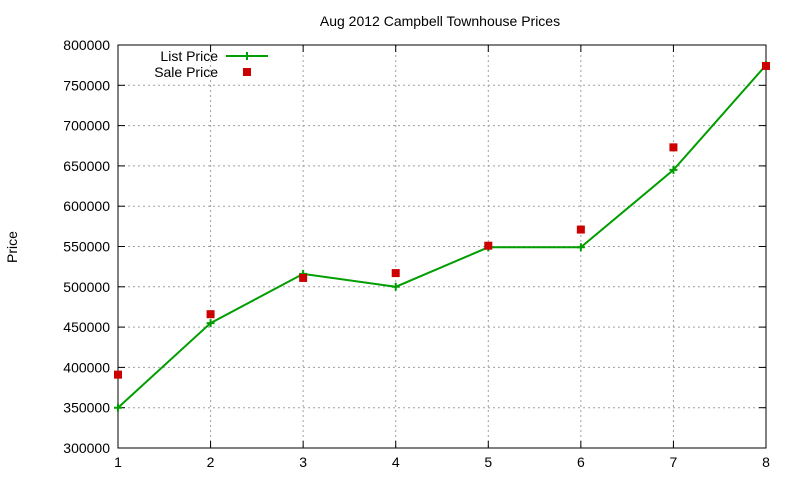  What do you see at coordinates (442, 462) in the screenshot?
I see `x-axis-tick-labels: 1 2 3 4 5 6 7 8` at bounding box center [442, 462].